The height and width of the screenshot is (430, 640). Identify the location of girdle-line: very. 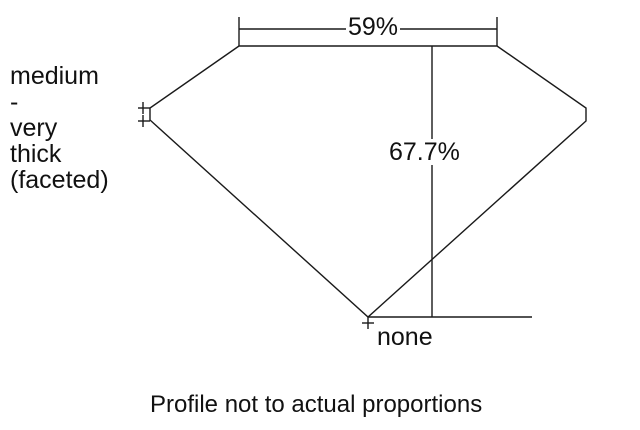
(34, 128).